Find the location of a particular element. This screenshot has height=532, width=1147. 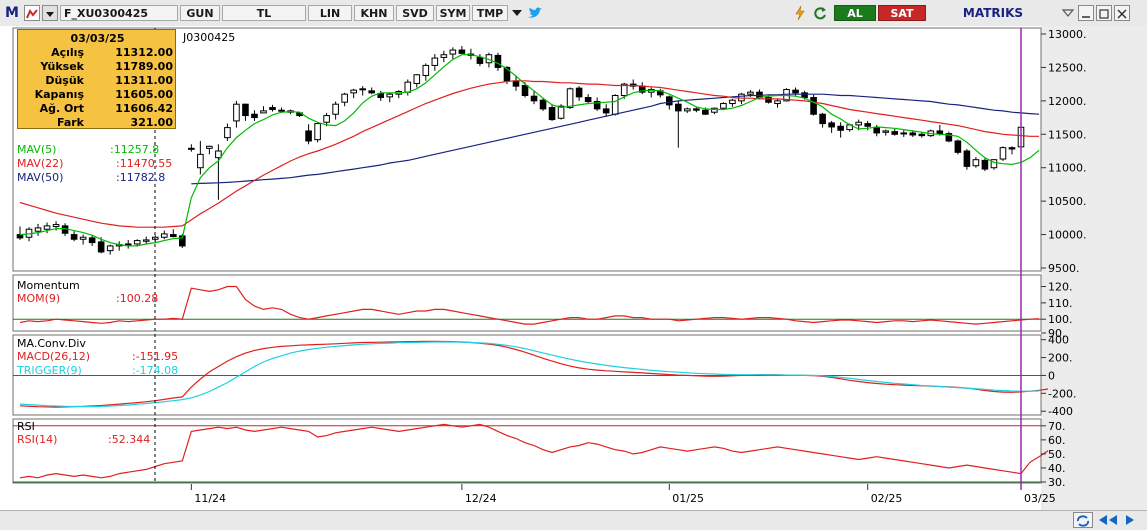

legend-mav5-value: :11257.8 is located at coordinates (134, 149).